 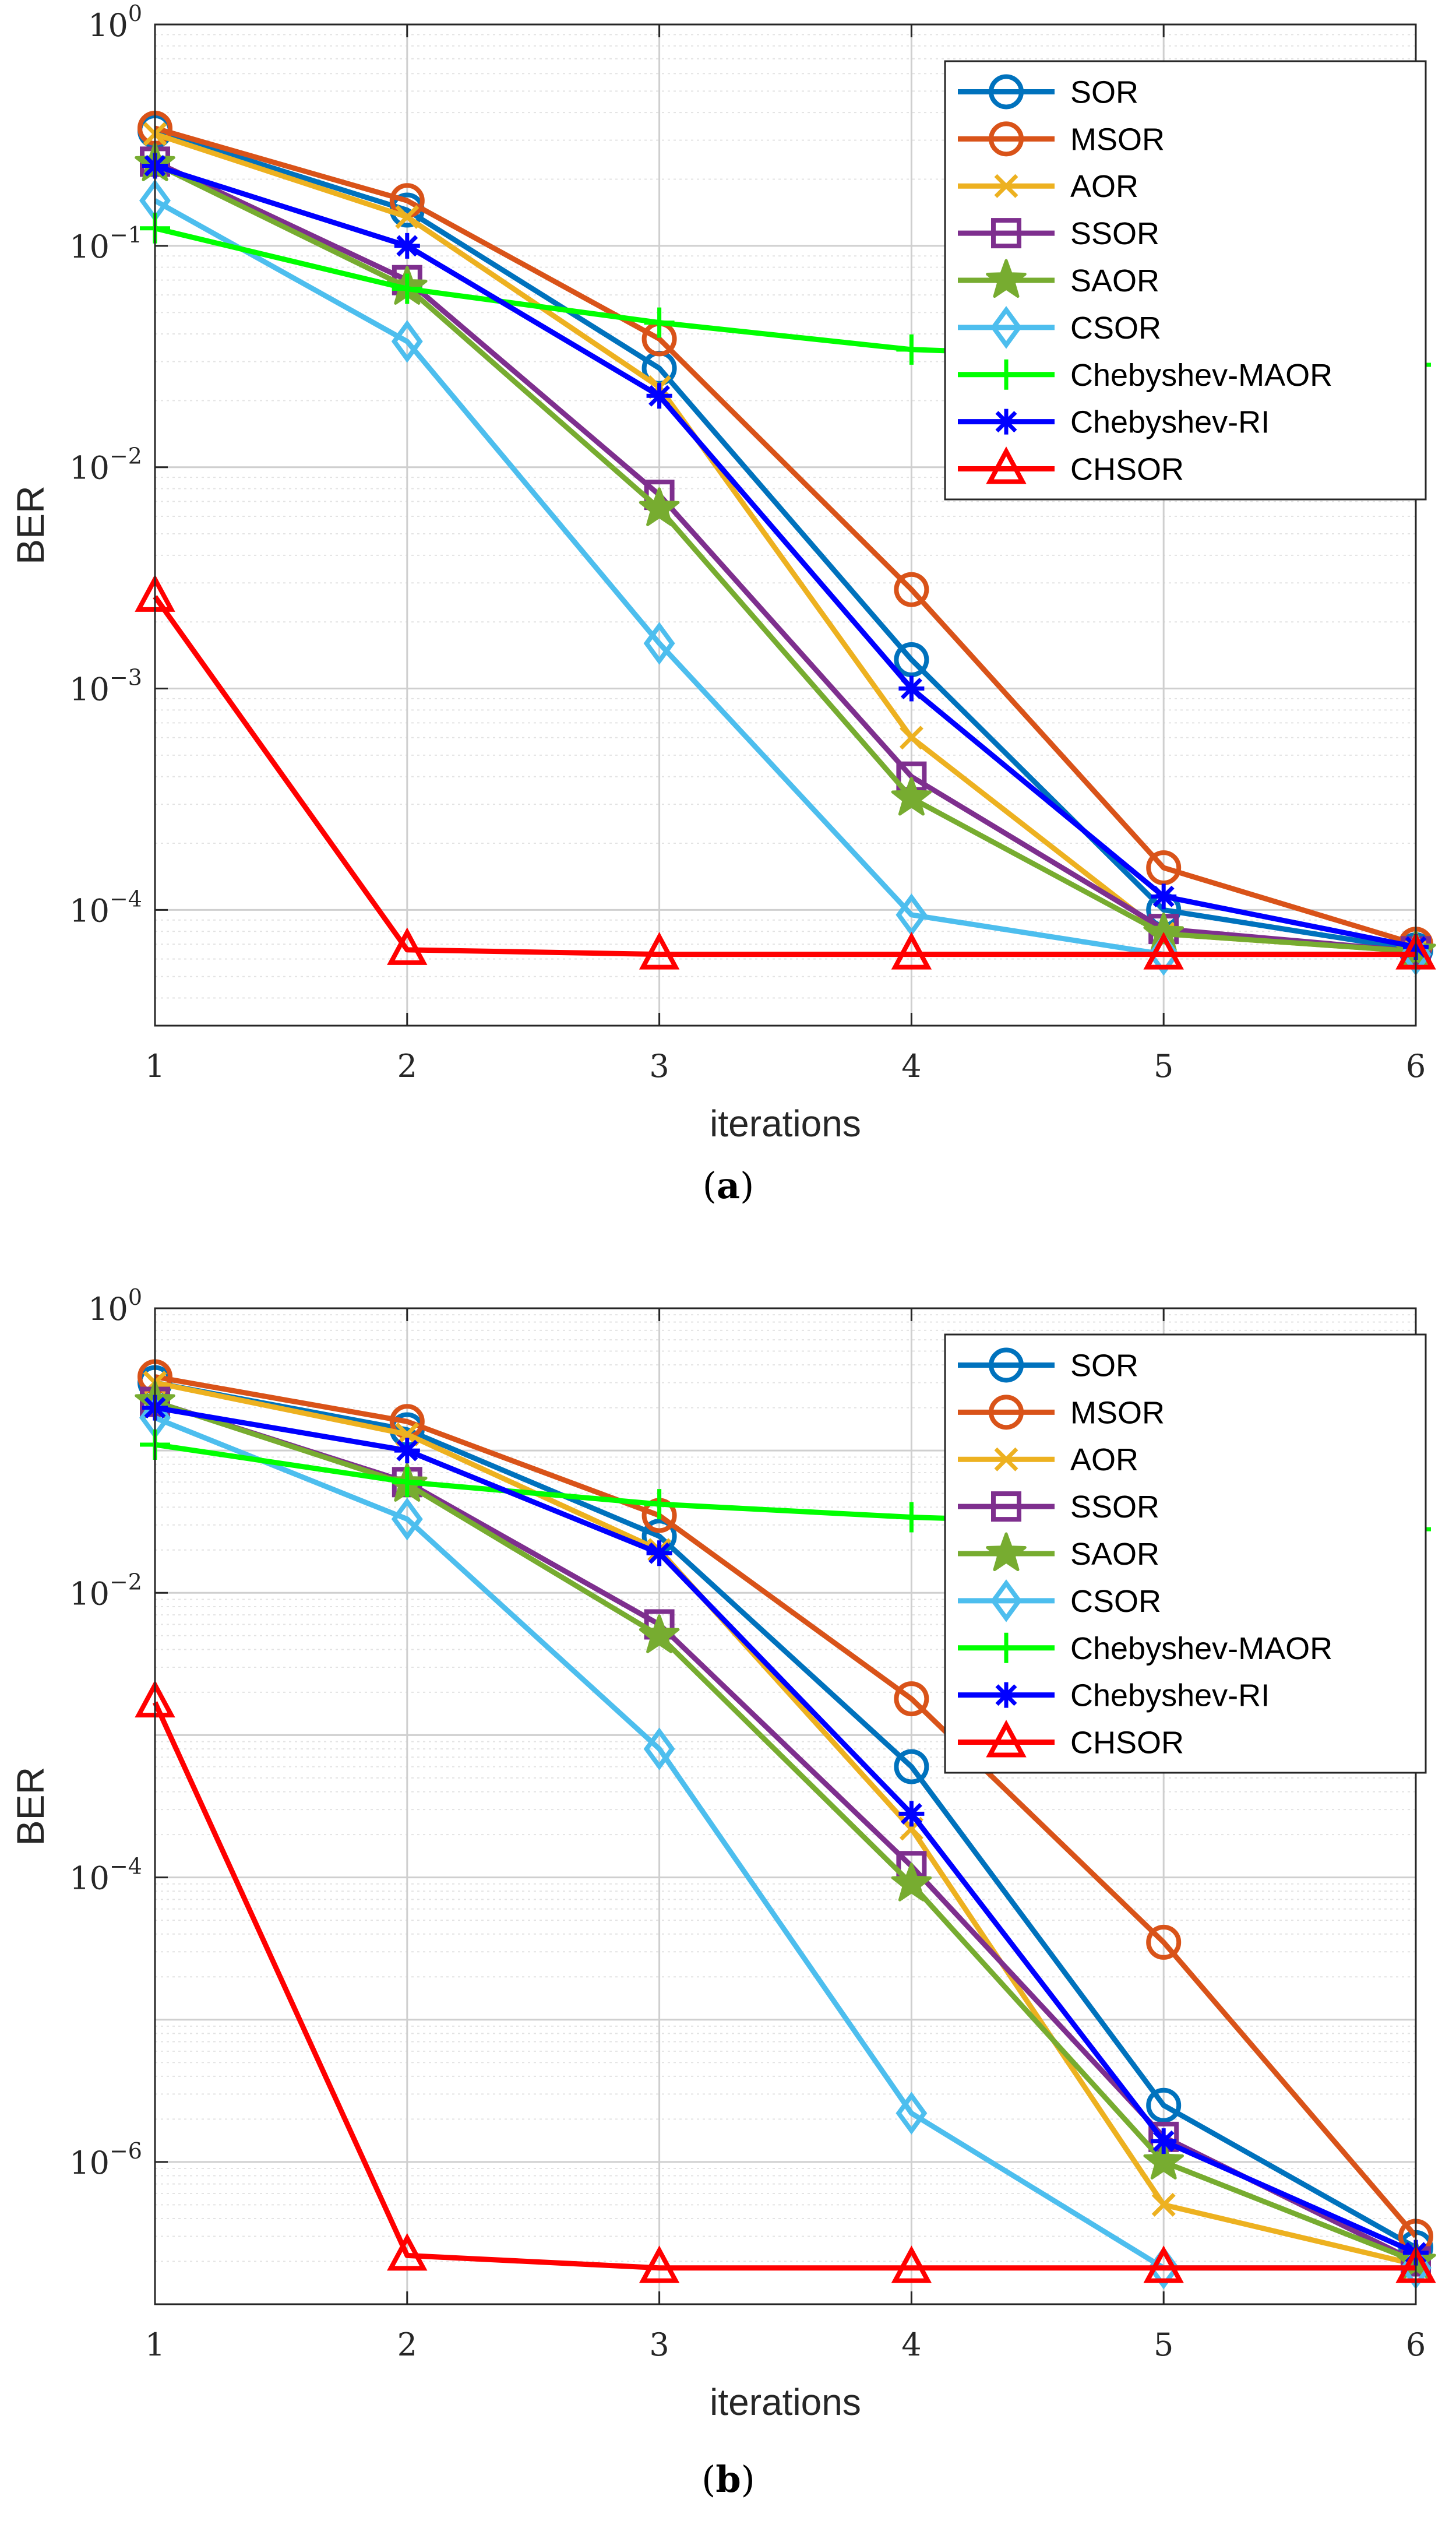 I want to click on caption-b-open: (, so click(x=708, y=2479).